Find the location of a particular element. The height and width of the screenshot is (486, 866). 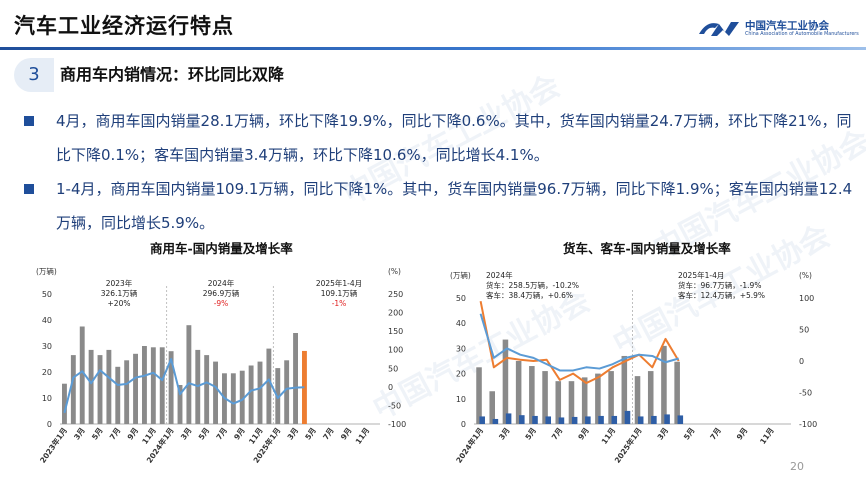

bus-growth-line is located at coordinates (579, 342).